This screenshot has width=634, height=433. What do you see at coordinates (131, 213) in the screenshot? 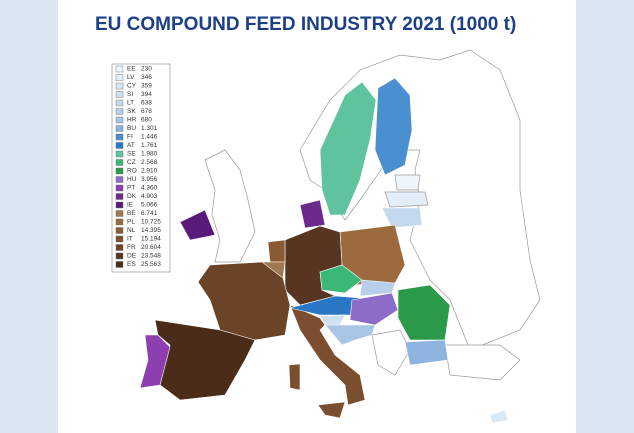
I see `legend-code: BE` at bounding box center [131, 213].